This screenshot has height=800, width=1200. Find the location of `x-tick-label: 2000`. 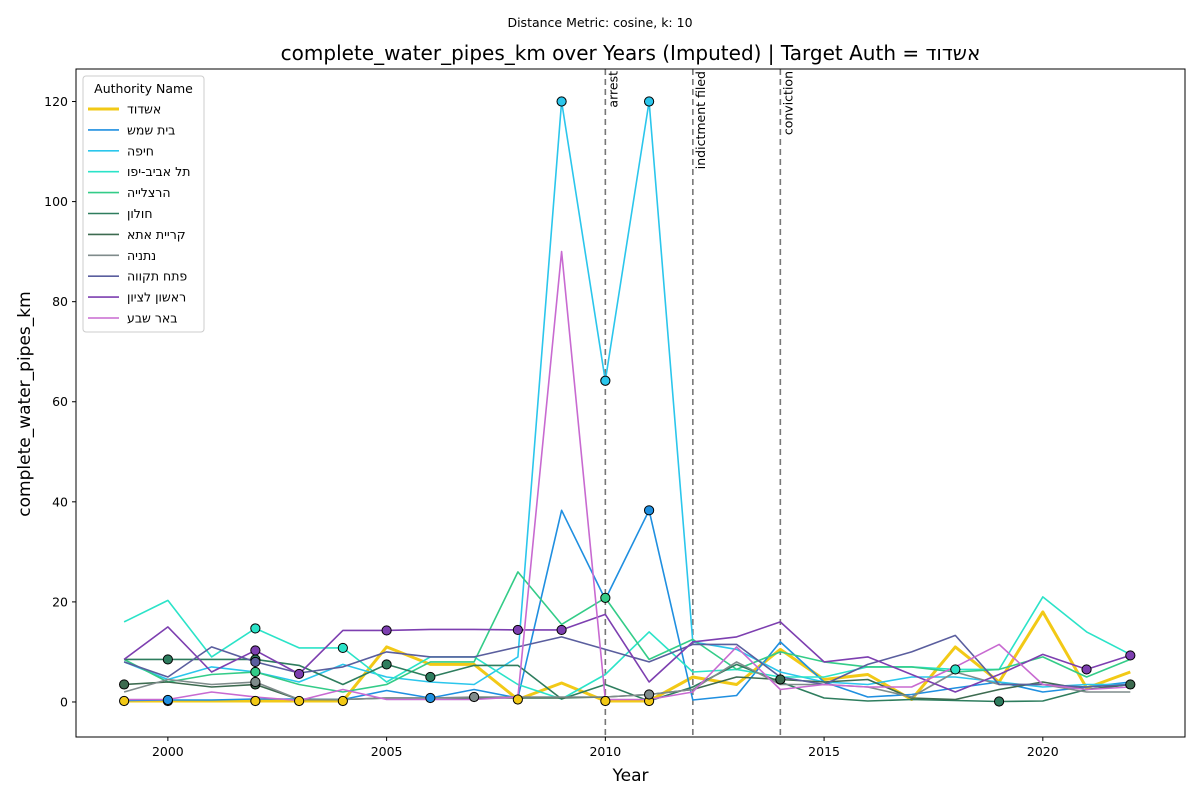

x-tick-label: 2000 is located at coordinates (168, 751).